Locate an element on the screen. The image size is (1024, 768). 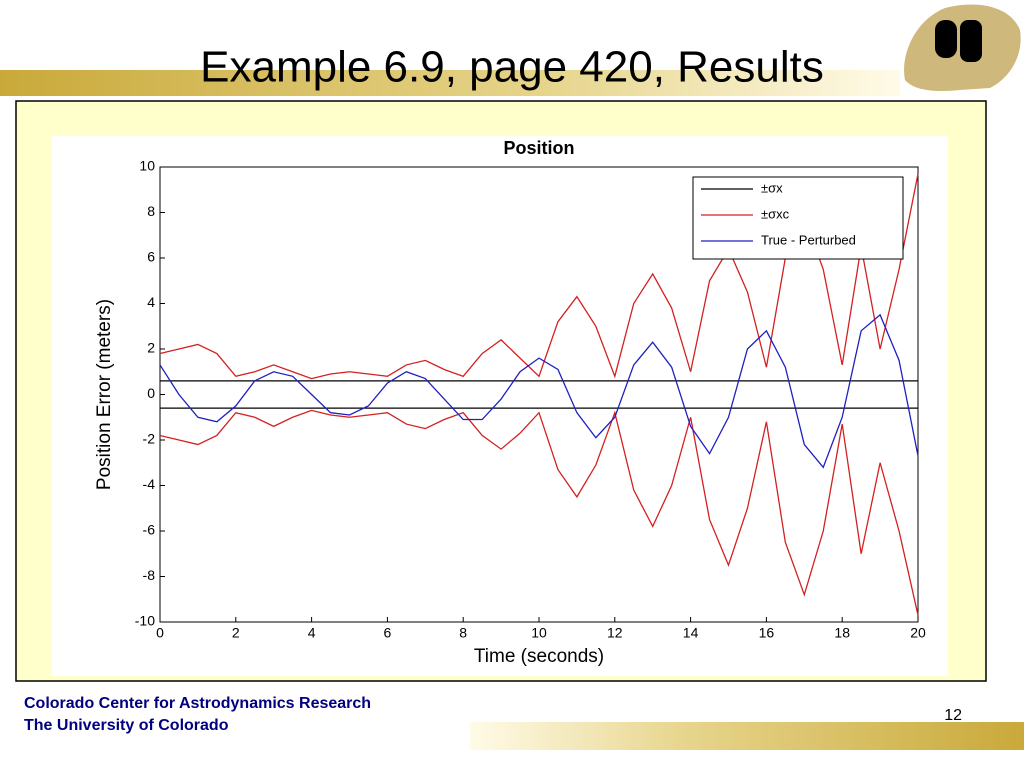
x-tick-label: 0 is located at coordinates (160, 633).